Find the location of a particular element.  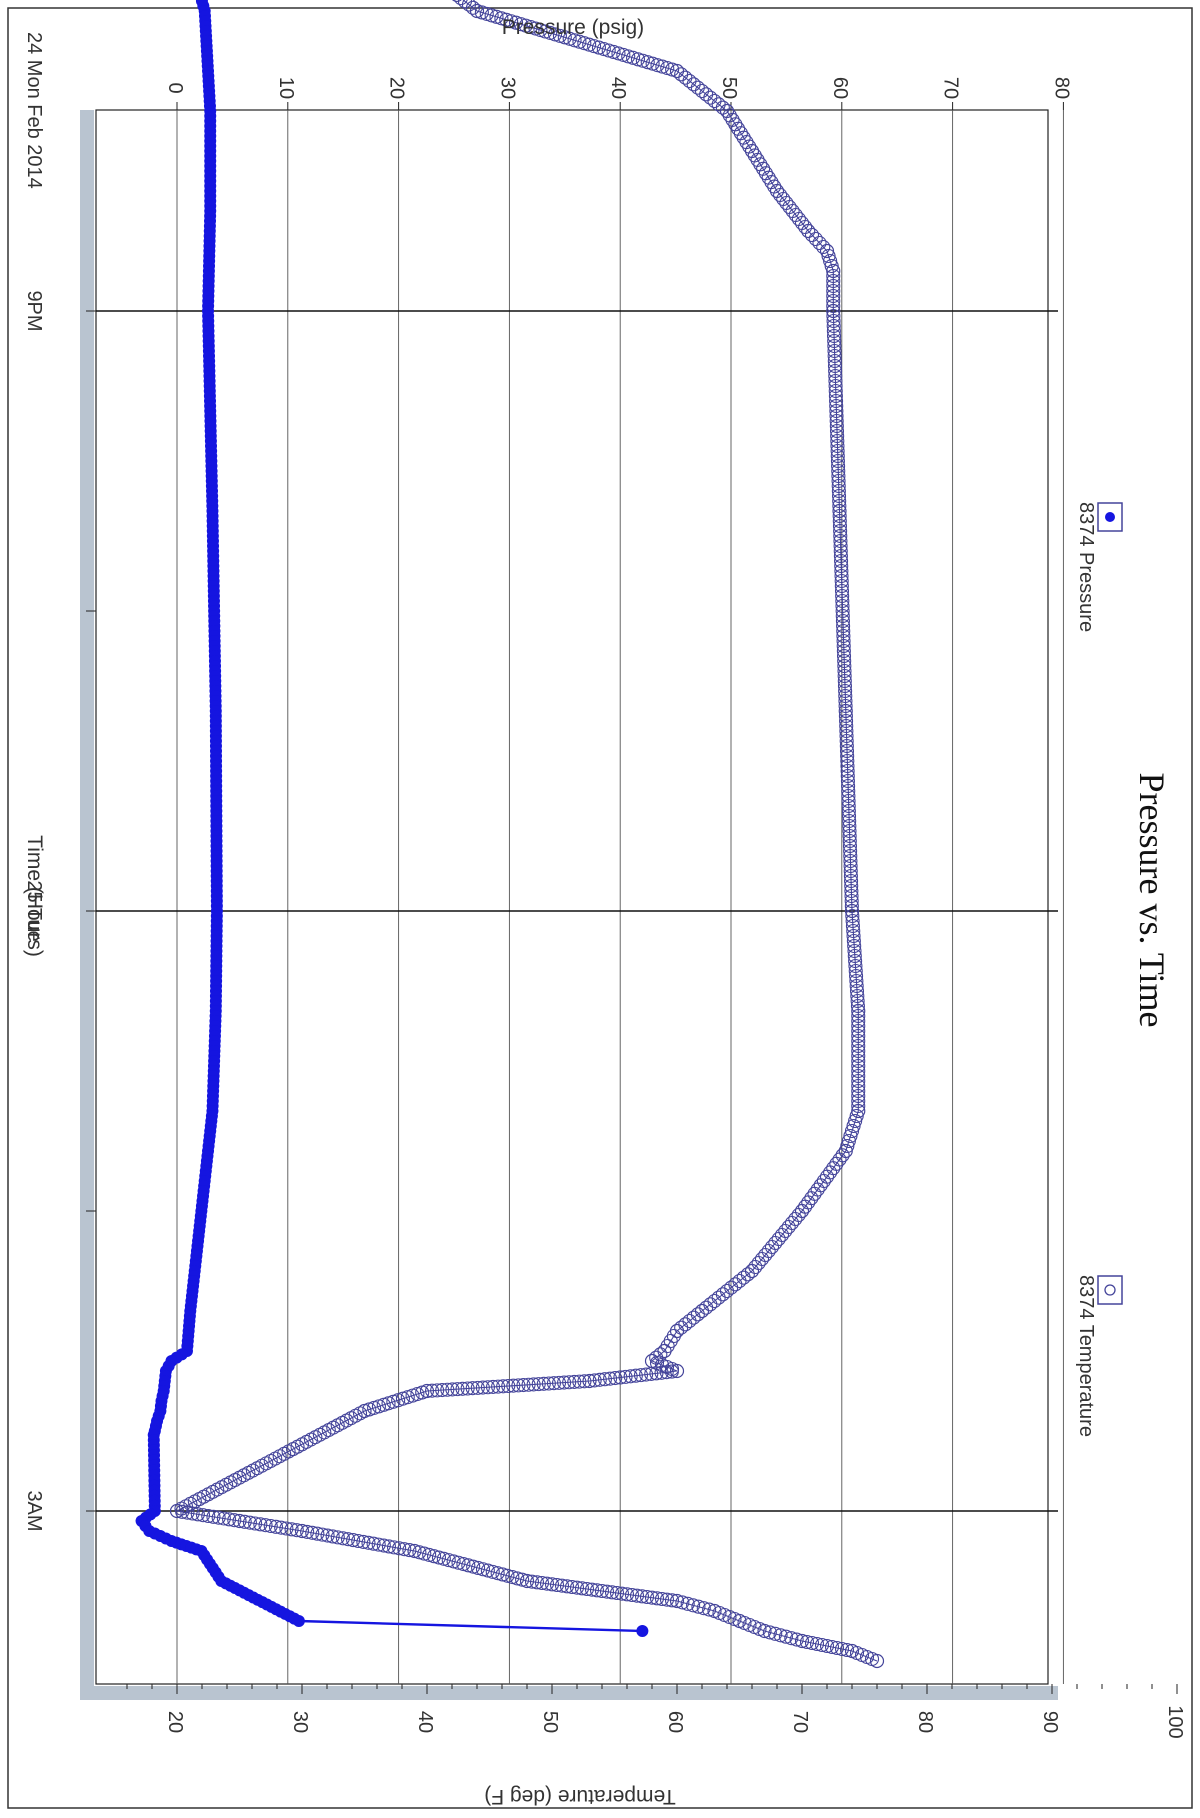

temperature-tick-label: 30 is located at coordinates (300, 1722).